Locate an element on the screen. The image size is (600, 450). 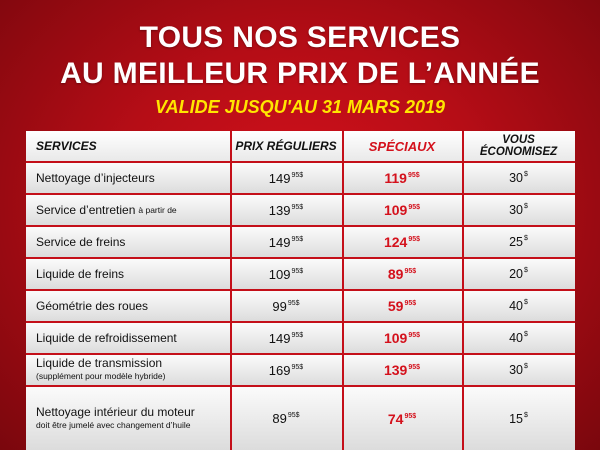
regular-price-cell: 9995$ is located at coordinates (286, 306).